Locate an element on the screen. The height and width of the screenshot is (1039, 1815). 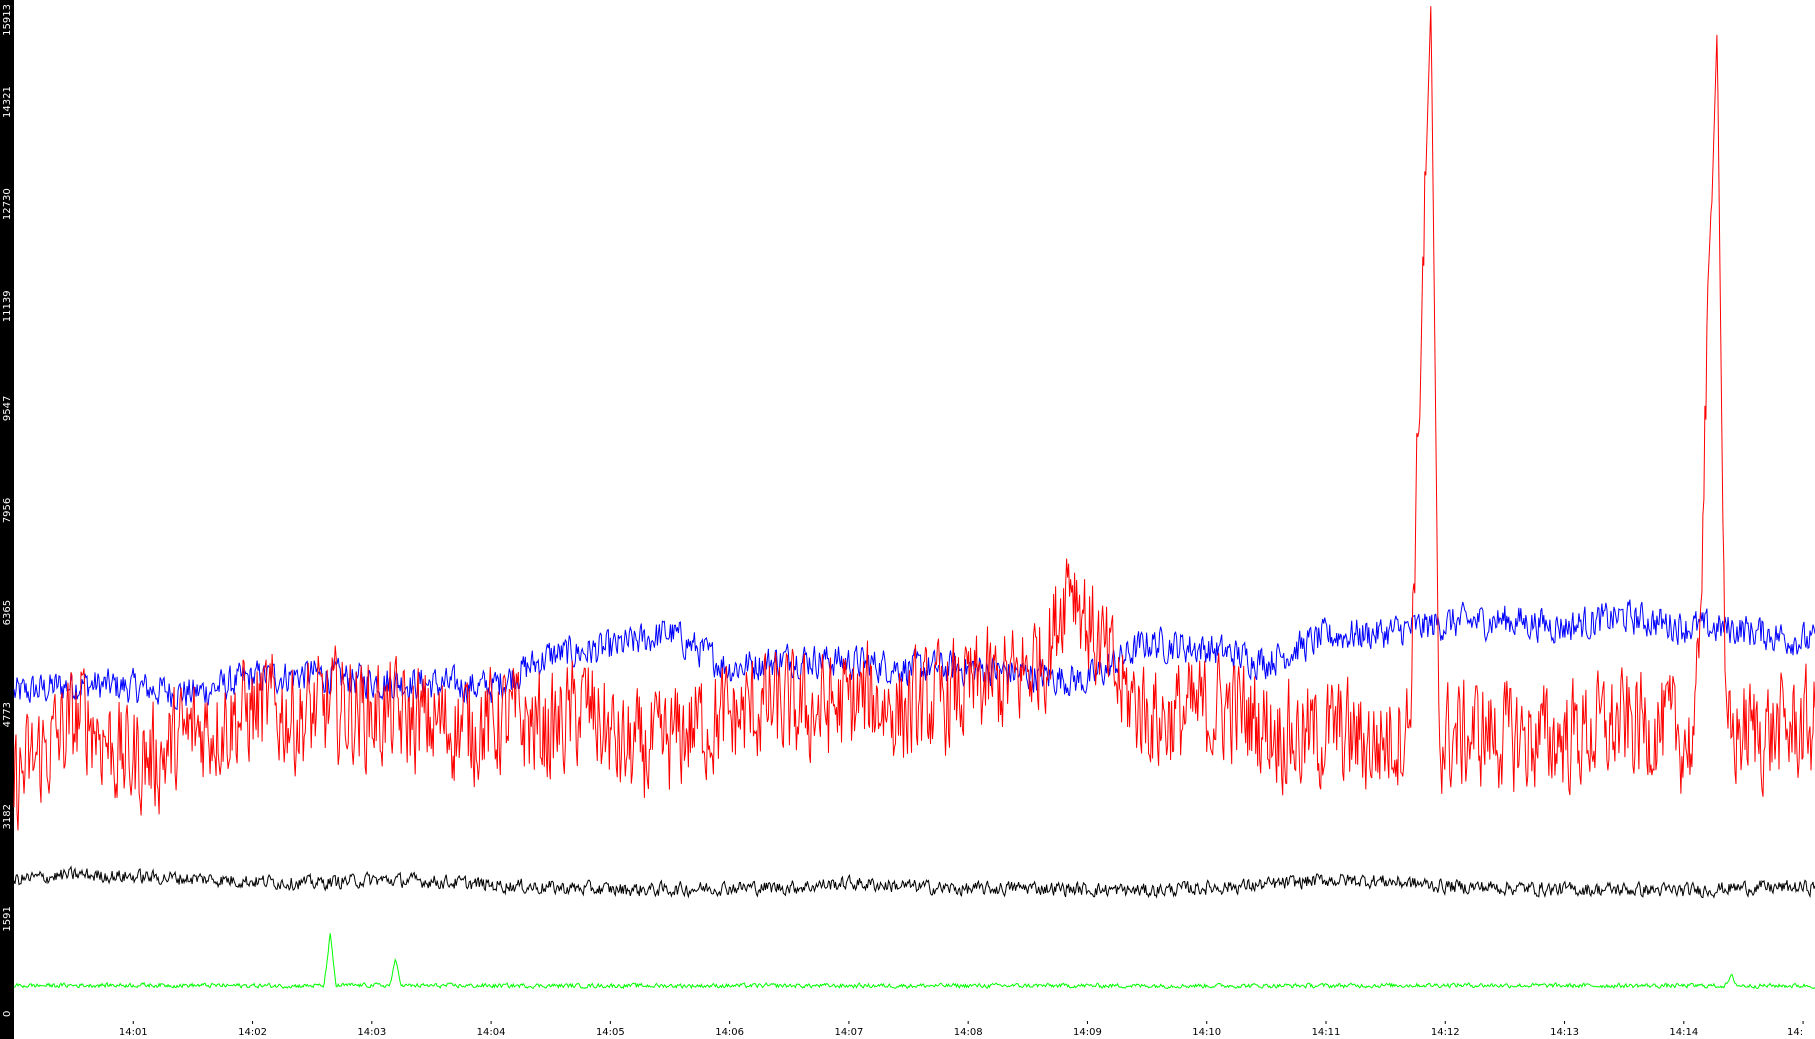
x-tick-label: 14:05 is located at coordinates (610, 1032).